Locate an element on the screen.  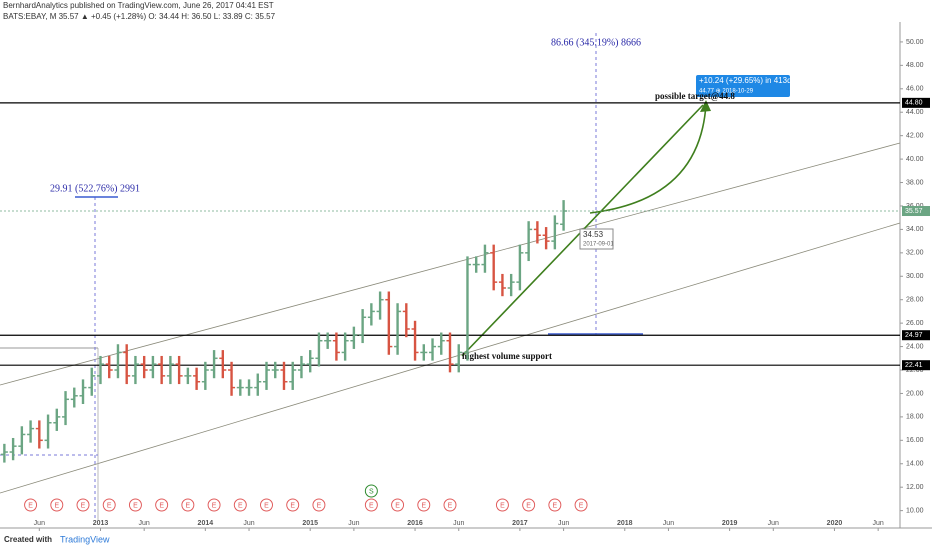
y-tick-label: 30.00 is located at coordinates (915, 276).